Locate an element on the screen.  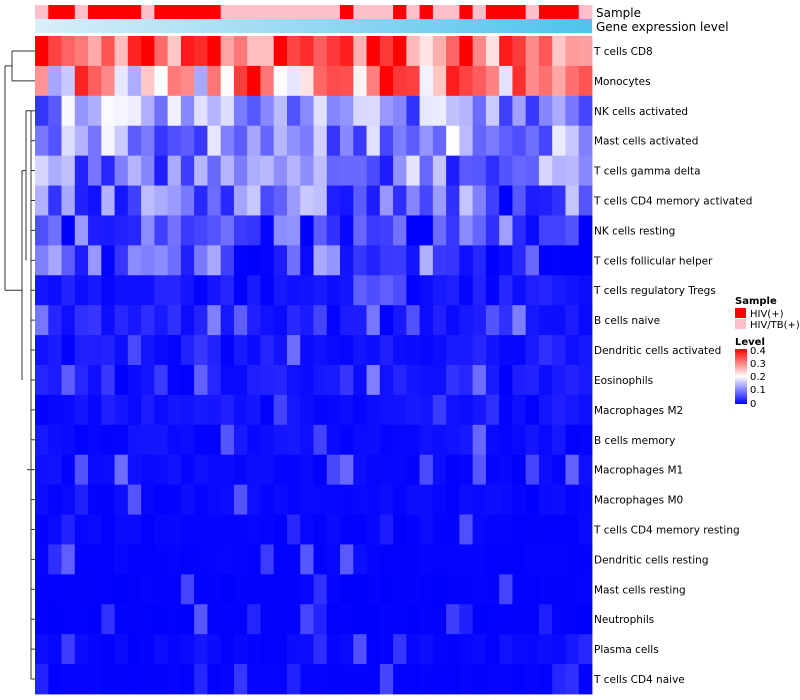
row-label: T cells CD4 memory activated is located at coordinates (672, 202).